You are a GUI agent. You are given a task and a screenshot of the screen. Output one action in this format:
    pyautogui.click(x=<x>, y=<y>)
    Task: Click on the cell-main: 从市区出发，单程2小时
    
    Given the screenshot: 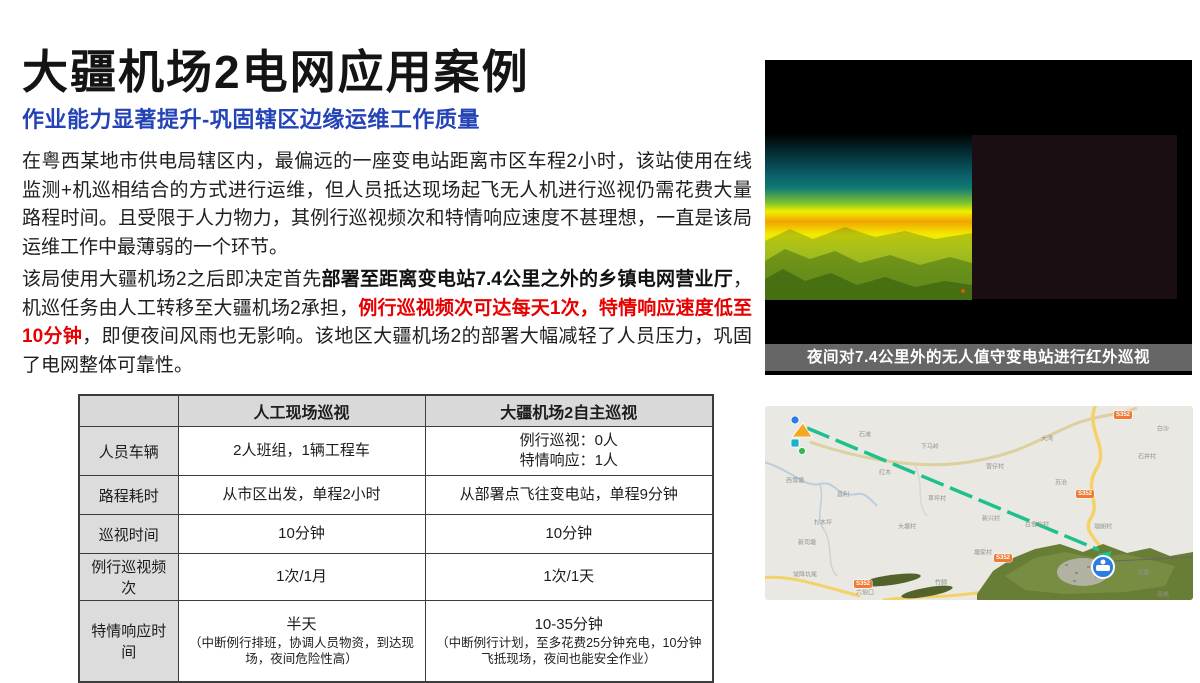 What is the action you would take?
    pyautogui.click(x=301, y=494)
    